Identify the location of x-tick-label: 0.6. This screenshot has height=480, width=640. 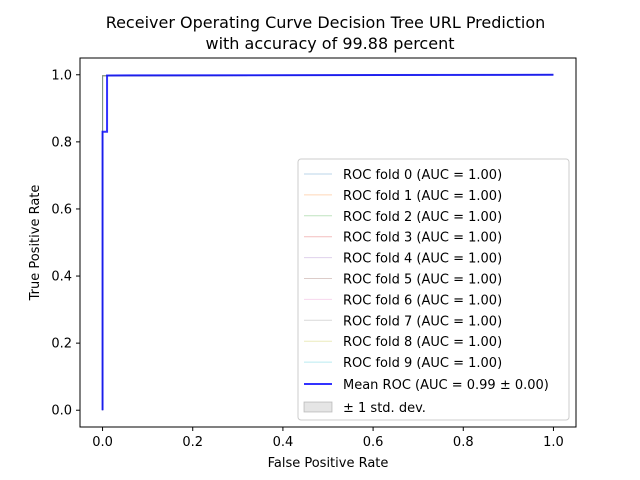
(373, 442).